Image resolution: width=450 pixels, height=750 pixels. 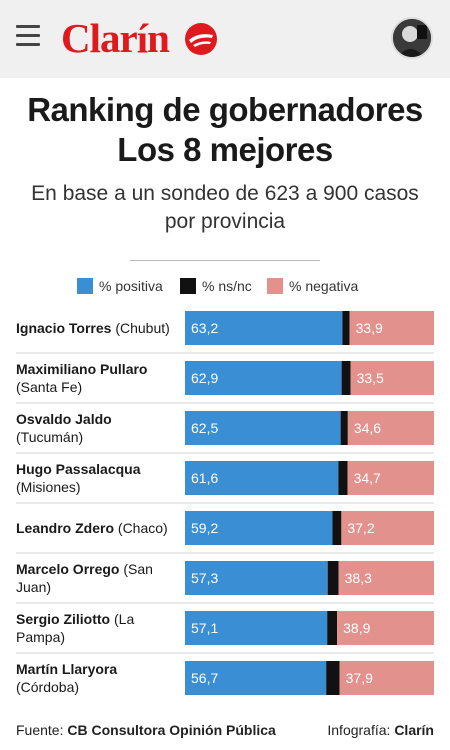 What do you see at coordinates (225, 260) in the screenshot?
I see `divider` at bounding box center [225, 260].